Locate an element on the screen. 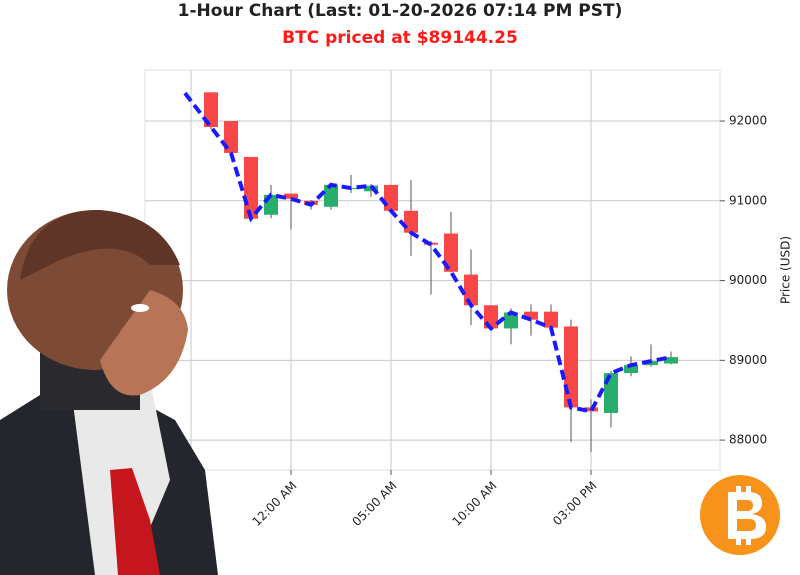 The width and height of the screenshot is (800, 575). x-tick-label: 12:00 AM is located at coordinates (274, 504).